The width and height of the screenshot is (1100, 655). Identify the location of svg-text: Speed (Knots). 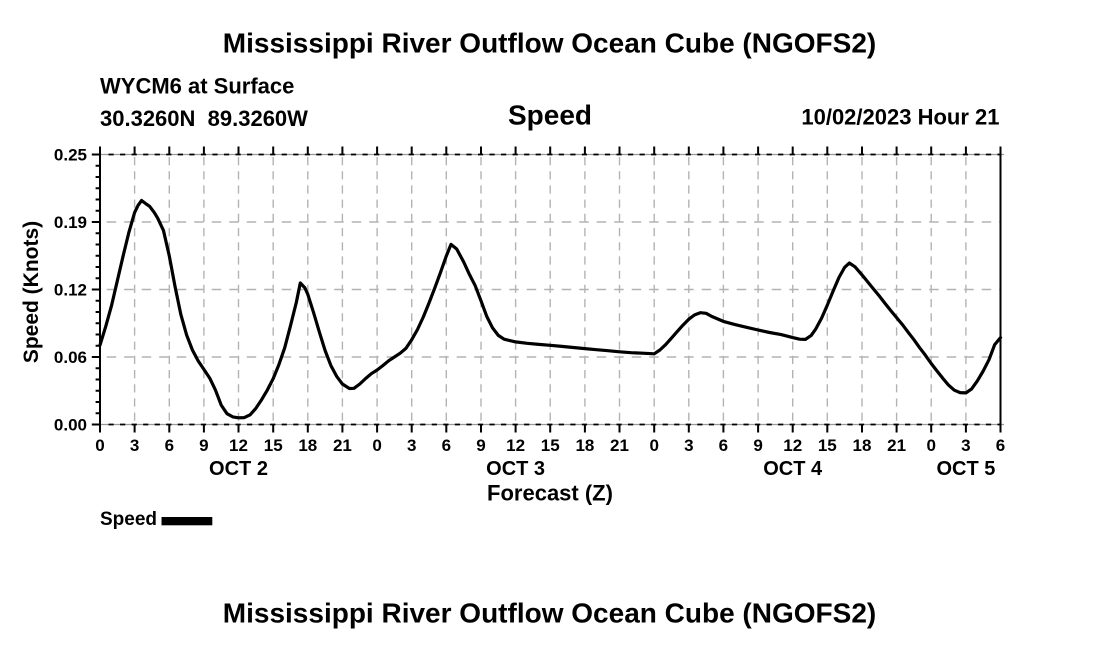
(31, 292).